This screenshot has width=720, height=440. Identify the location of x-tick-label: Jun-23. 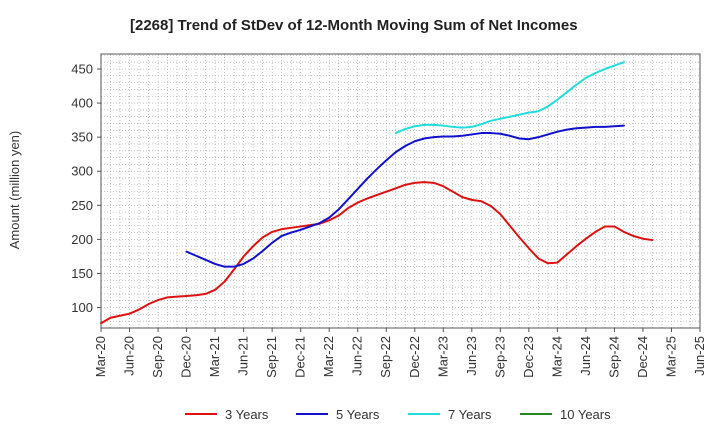
(471, 356).